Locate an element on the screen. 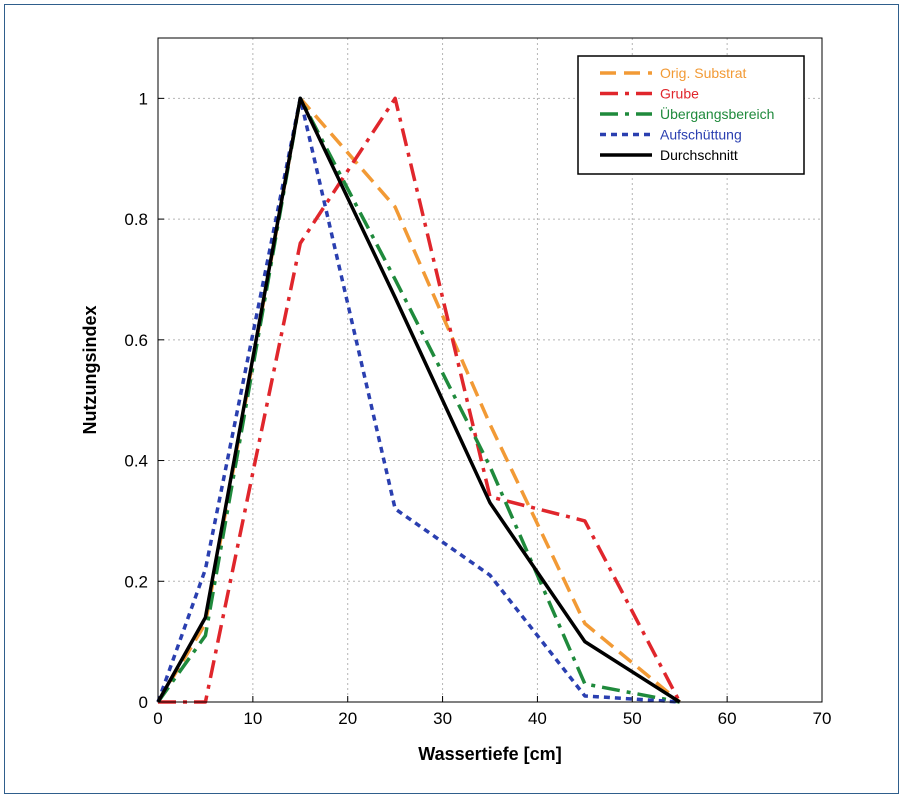 Image resolution: width=905 pixels, height=794 pixels. x-tick-label: 10 is located at coordinates (252, 718).